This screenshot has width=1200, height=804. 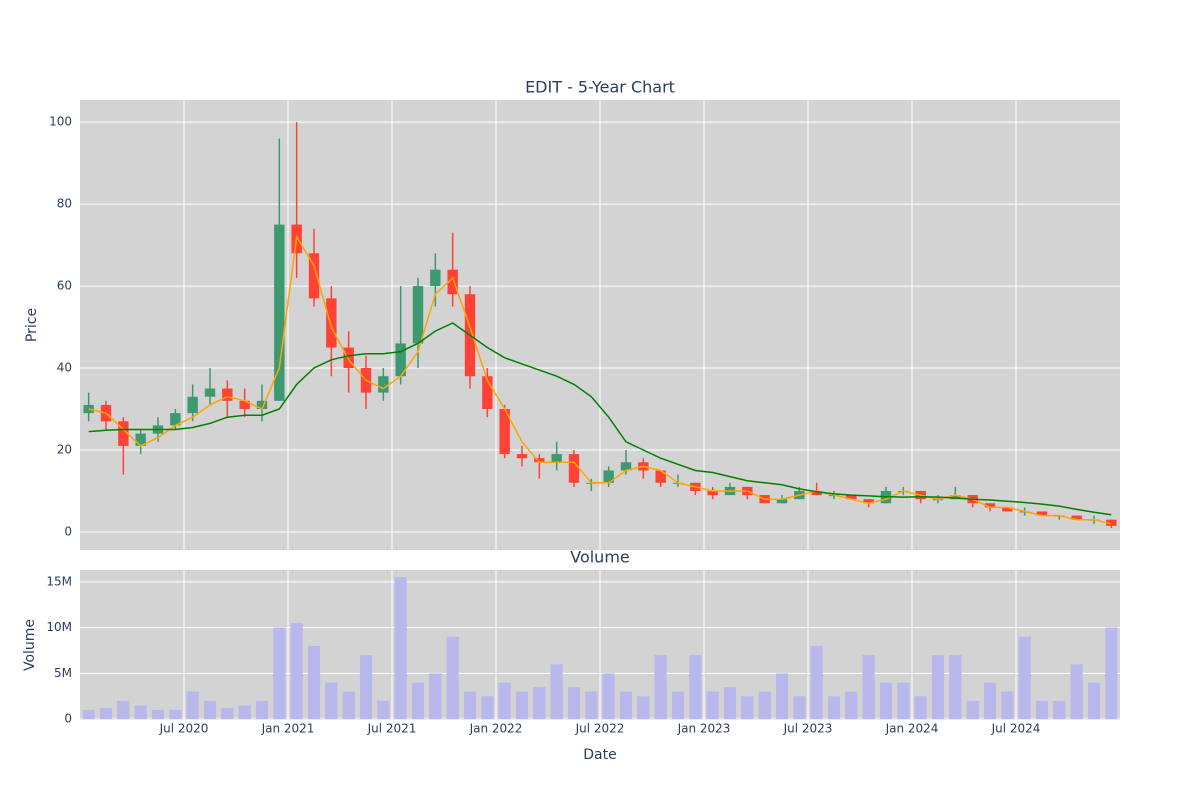 I want to click on x-tick-label: Jan 2021, so click(x=288, y=729).